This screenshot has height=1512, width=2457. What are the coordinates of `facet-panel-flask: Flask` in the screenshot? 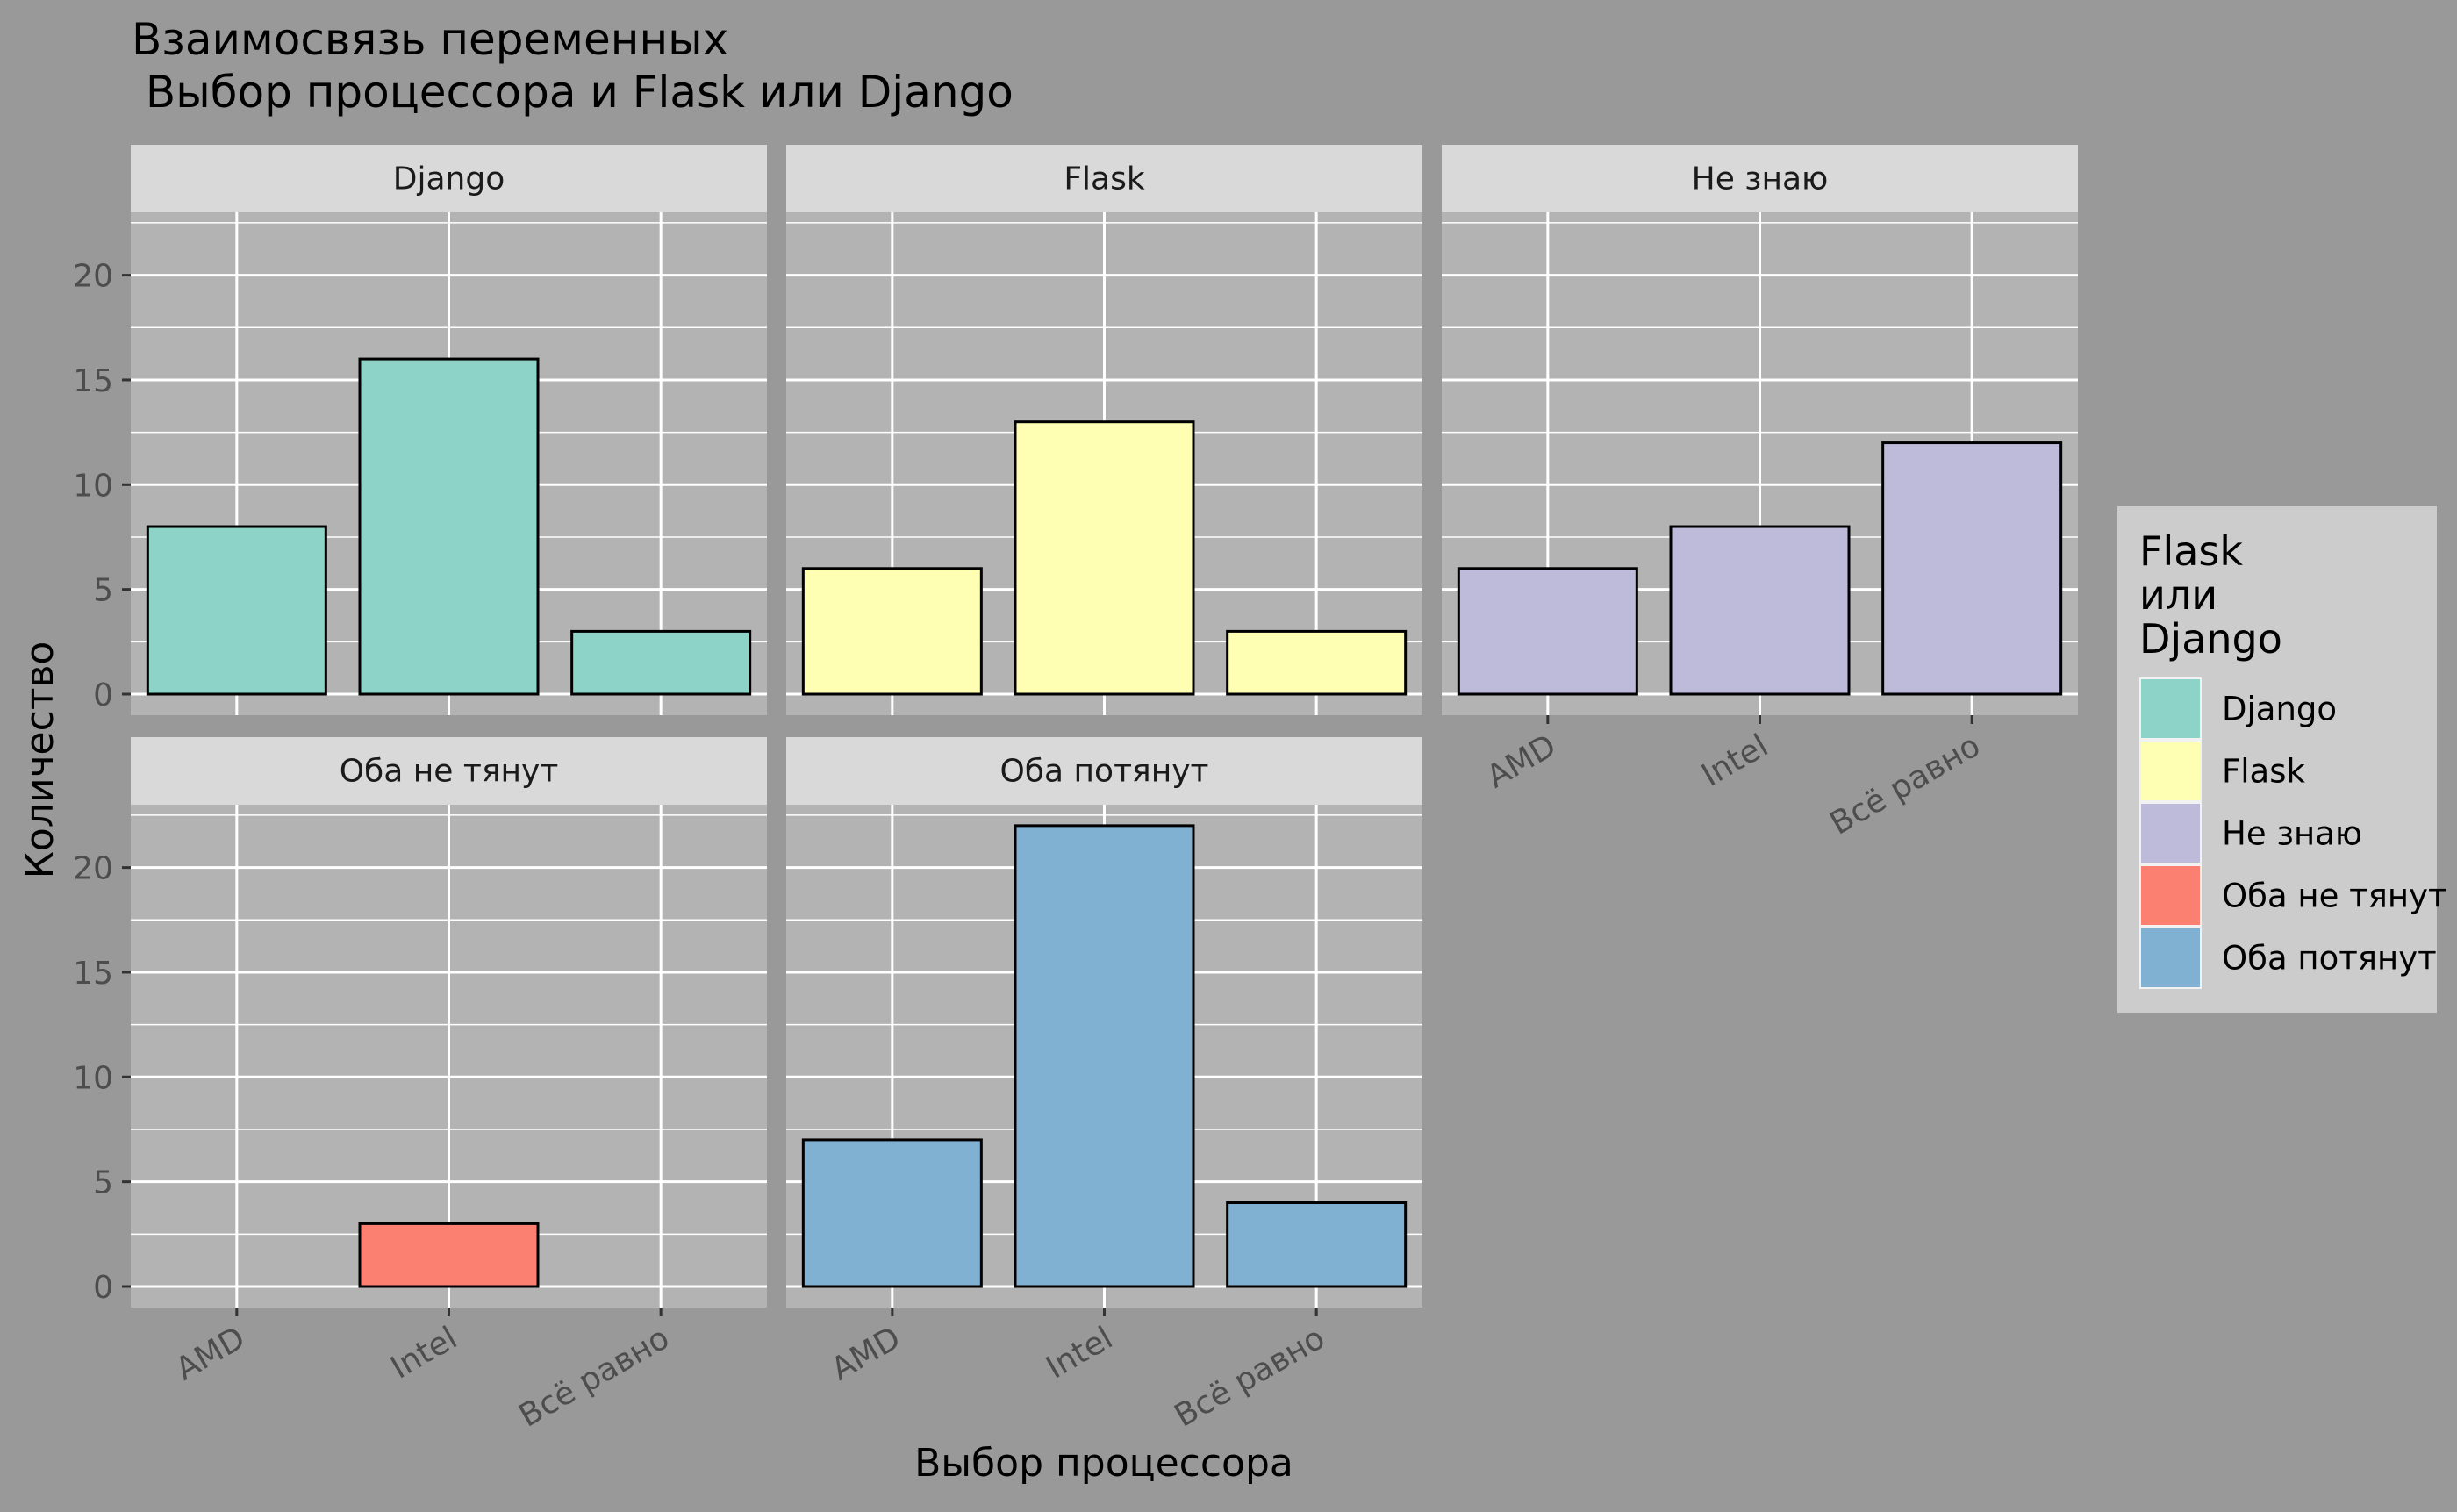 It's located at (1104, 430).